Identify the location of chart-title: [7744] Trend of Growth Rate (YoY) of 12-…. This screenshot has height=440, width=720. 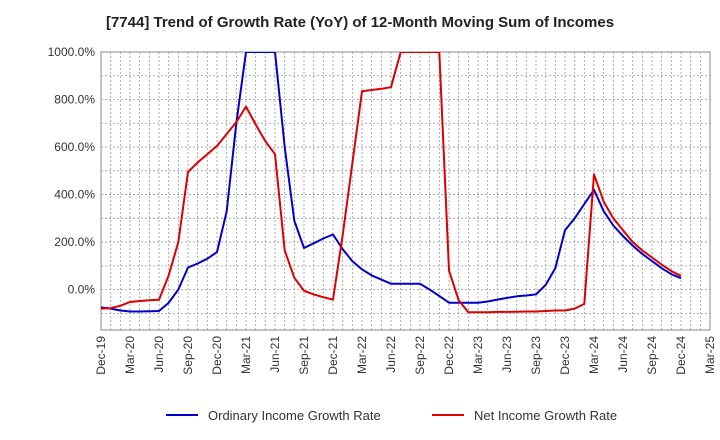
(360, 22).